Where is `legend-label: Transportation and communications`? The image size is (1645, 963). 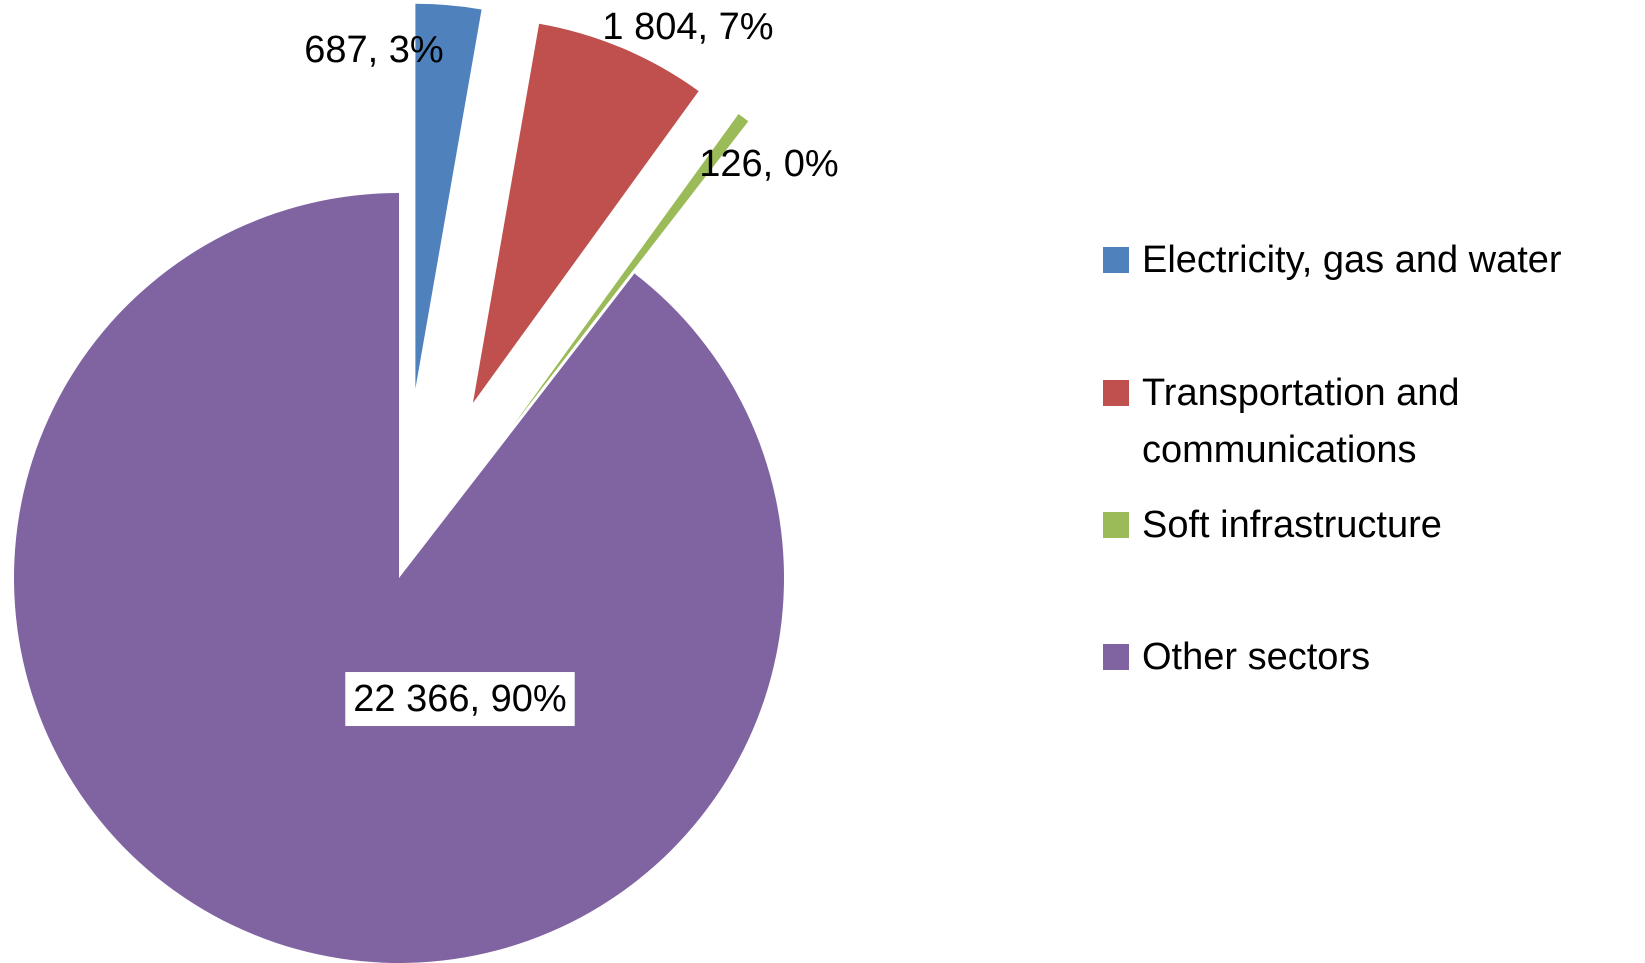
legend-label: Transportation and communications is located at coordinates (1301, 421).